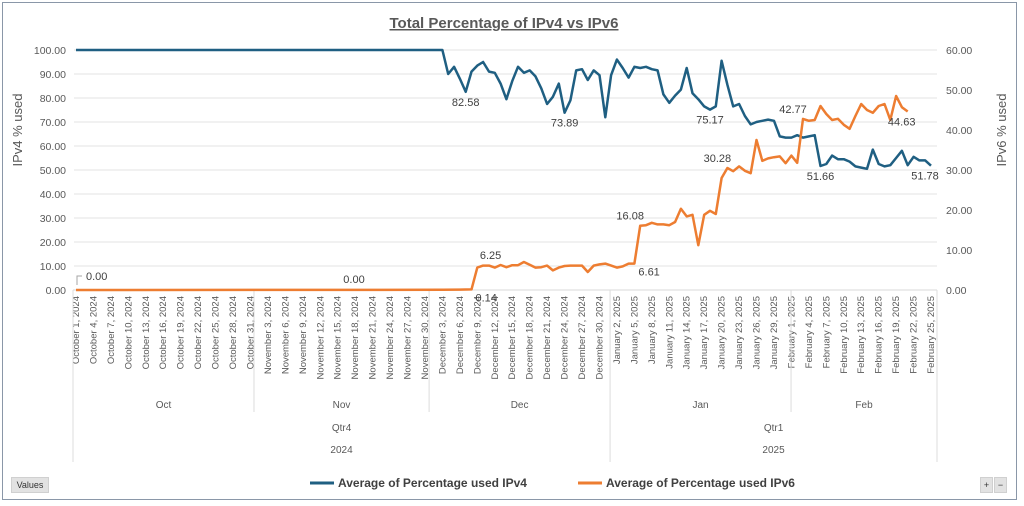  I want to click on leader-line, so click(79, 280).